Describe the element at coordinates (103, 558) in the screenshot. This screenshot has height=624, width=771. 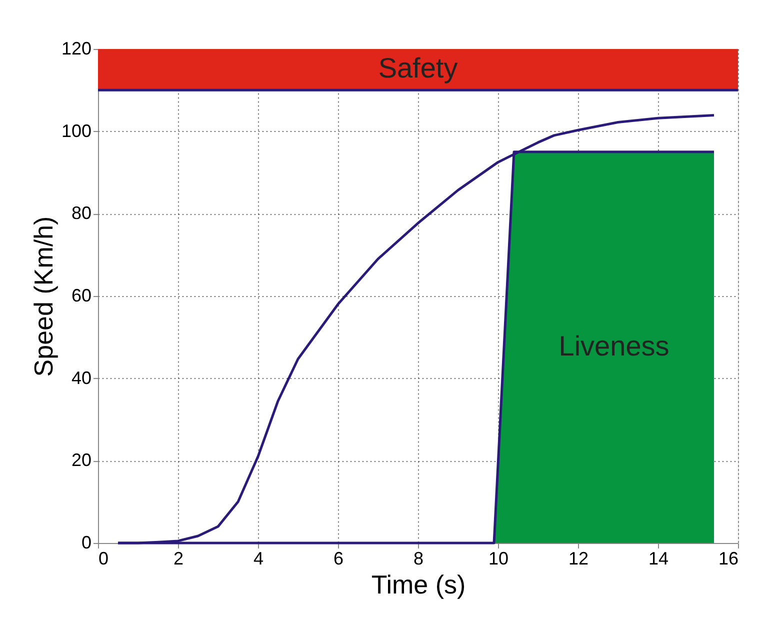
I see `x-tick-label: 0` at that location.